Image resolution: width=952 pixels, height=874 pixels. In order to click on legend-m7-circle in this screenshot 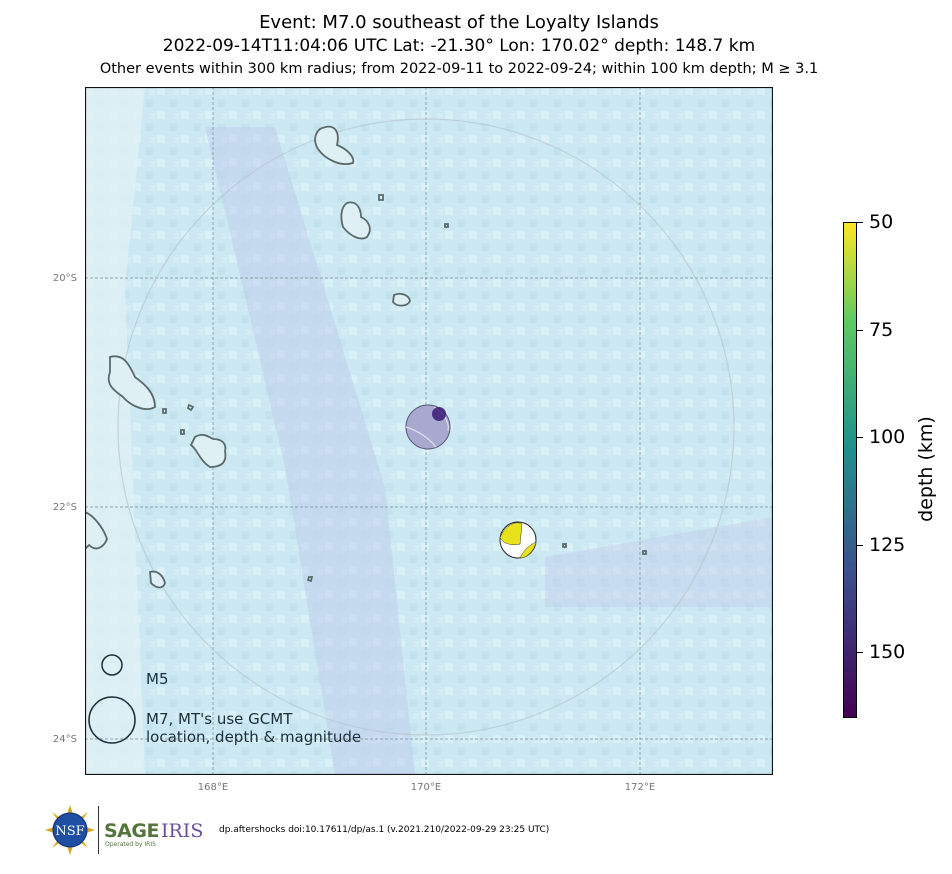, I will do `click(112, 720)`.